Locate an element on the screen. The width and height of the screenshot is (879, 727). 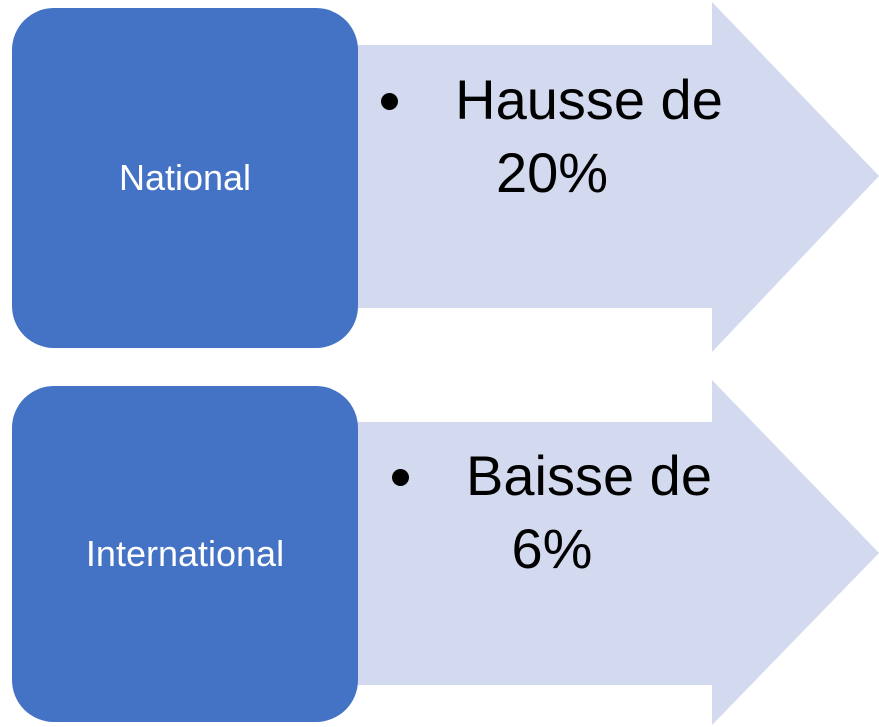
bullet-list: Hausse de 20% is located at coordinates (552, 137).